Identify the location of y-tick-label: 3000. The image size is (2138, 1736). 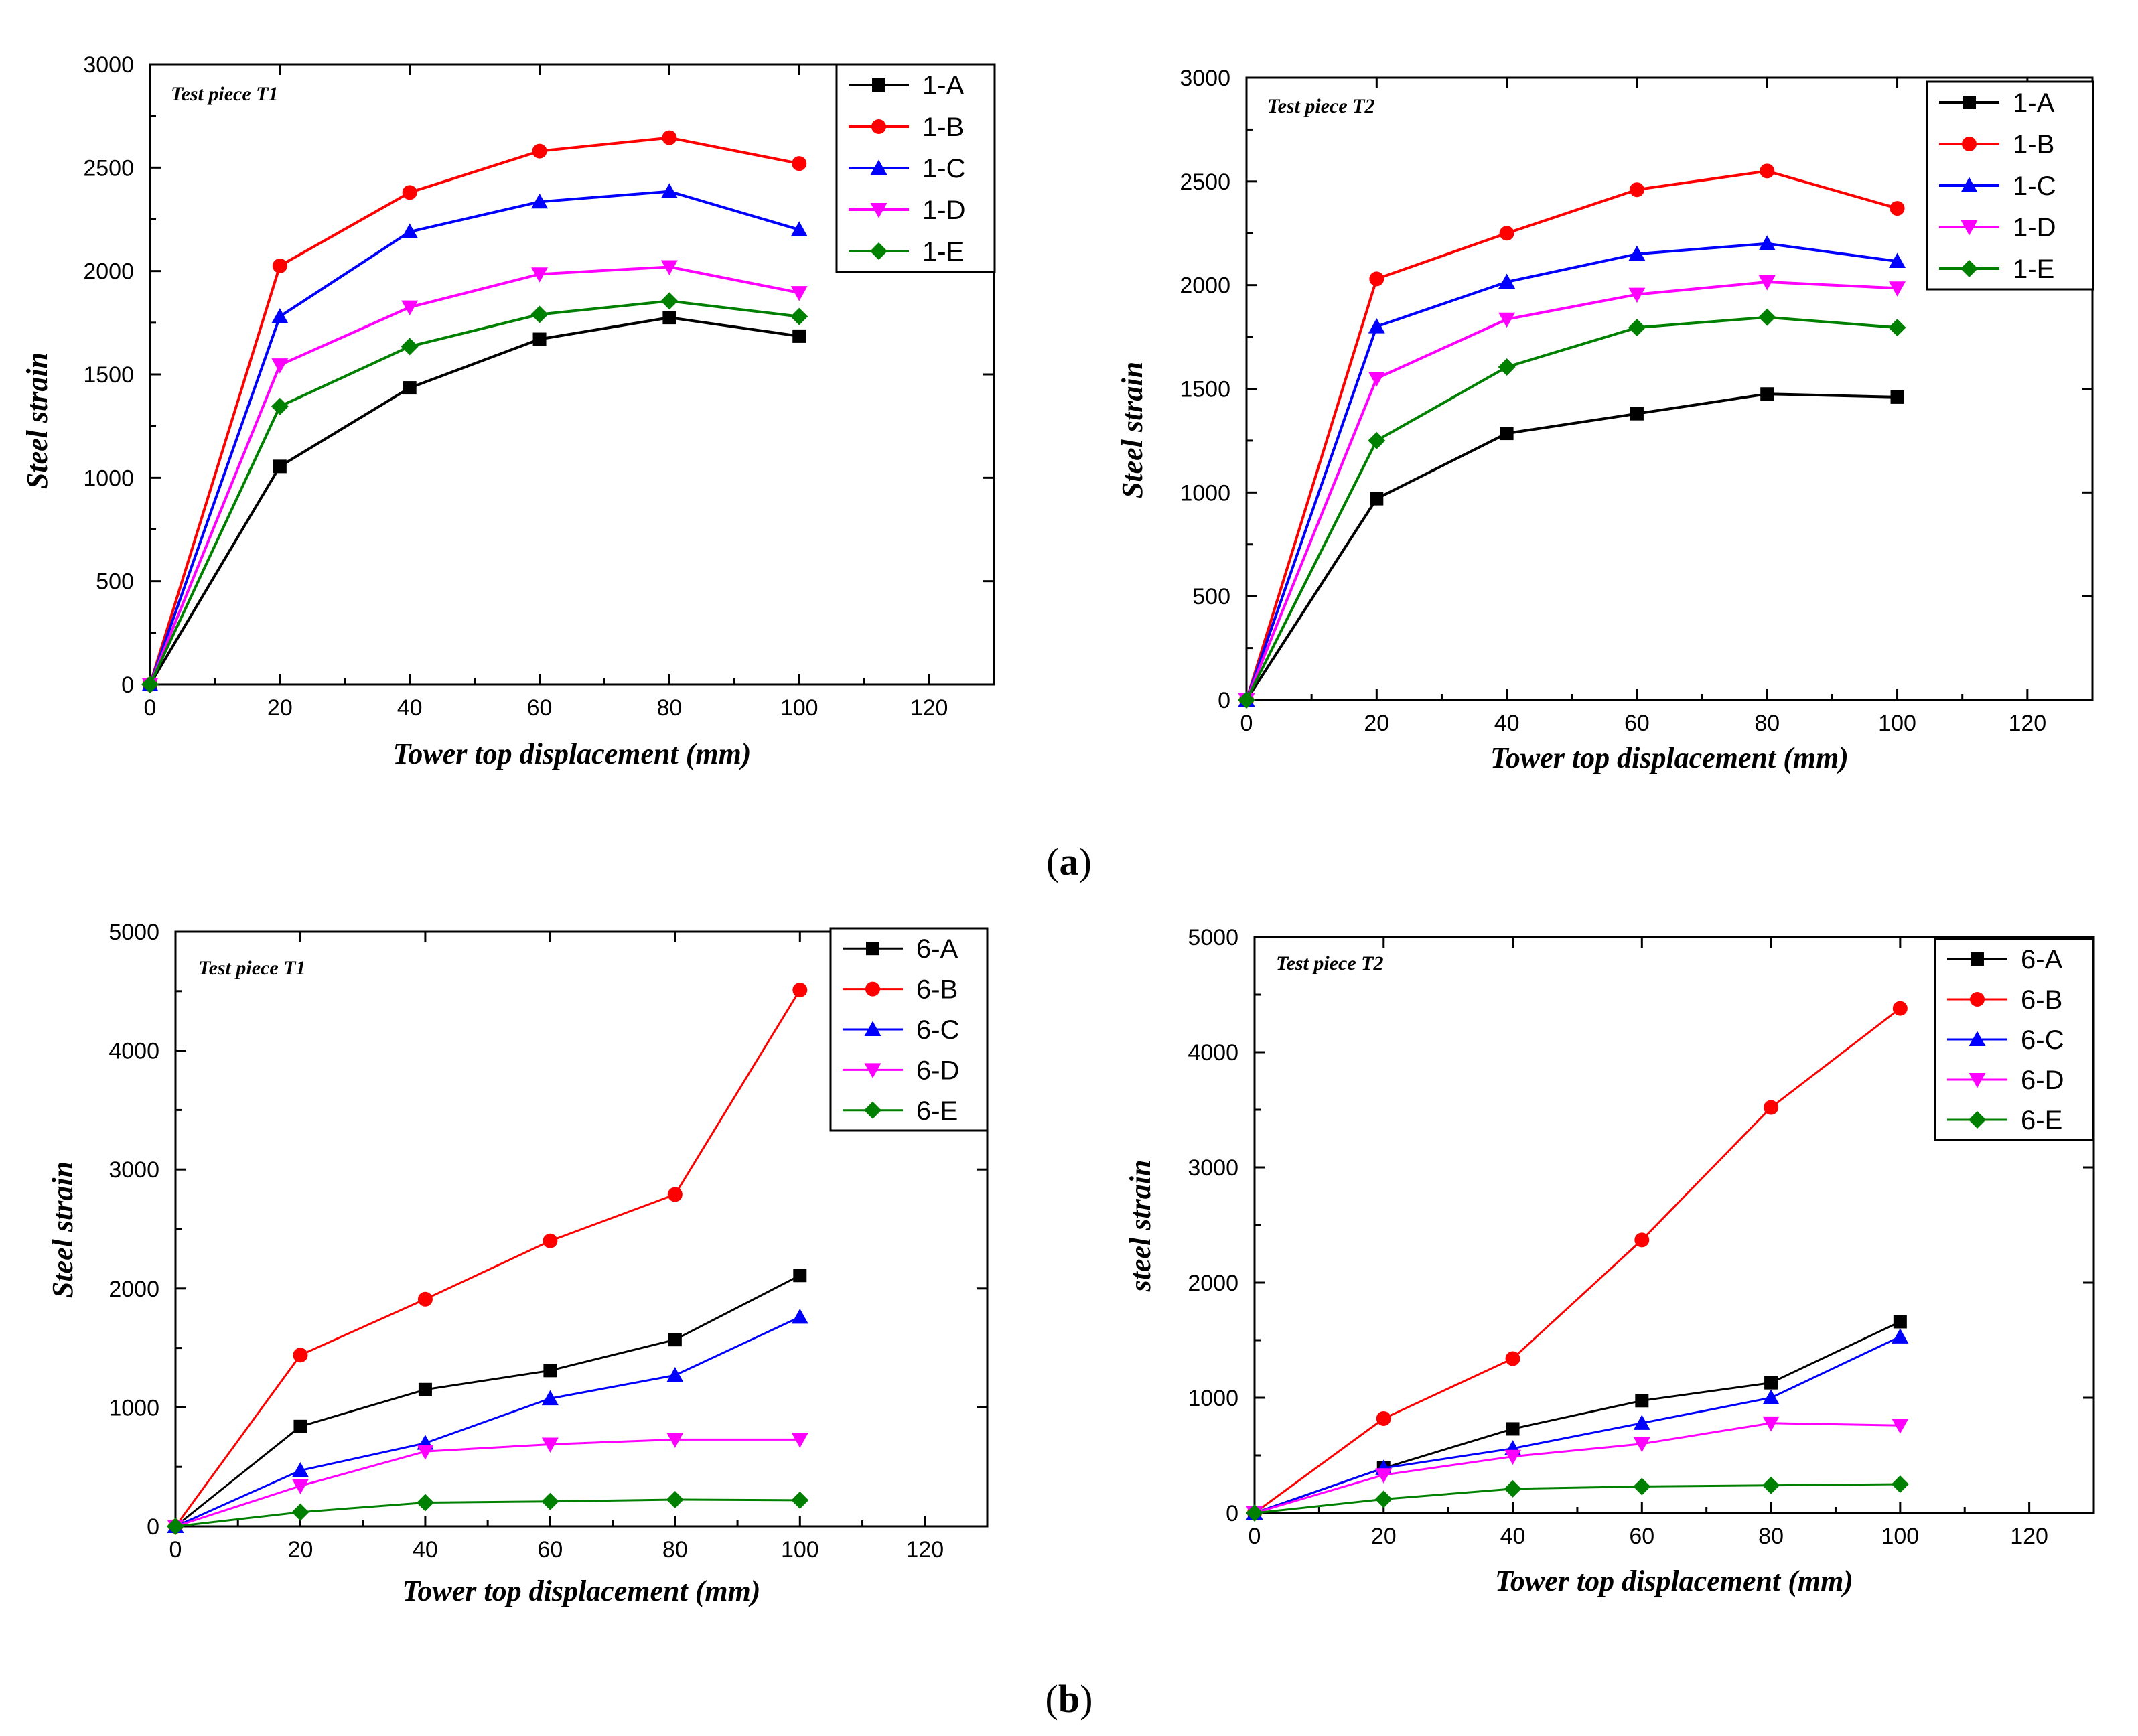
(108, 65).